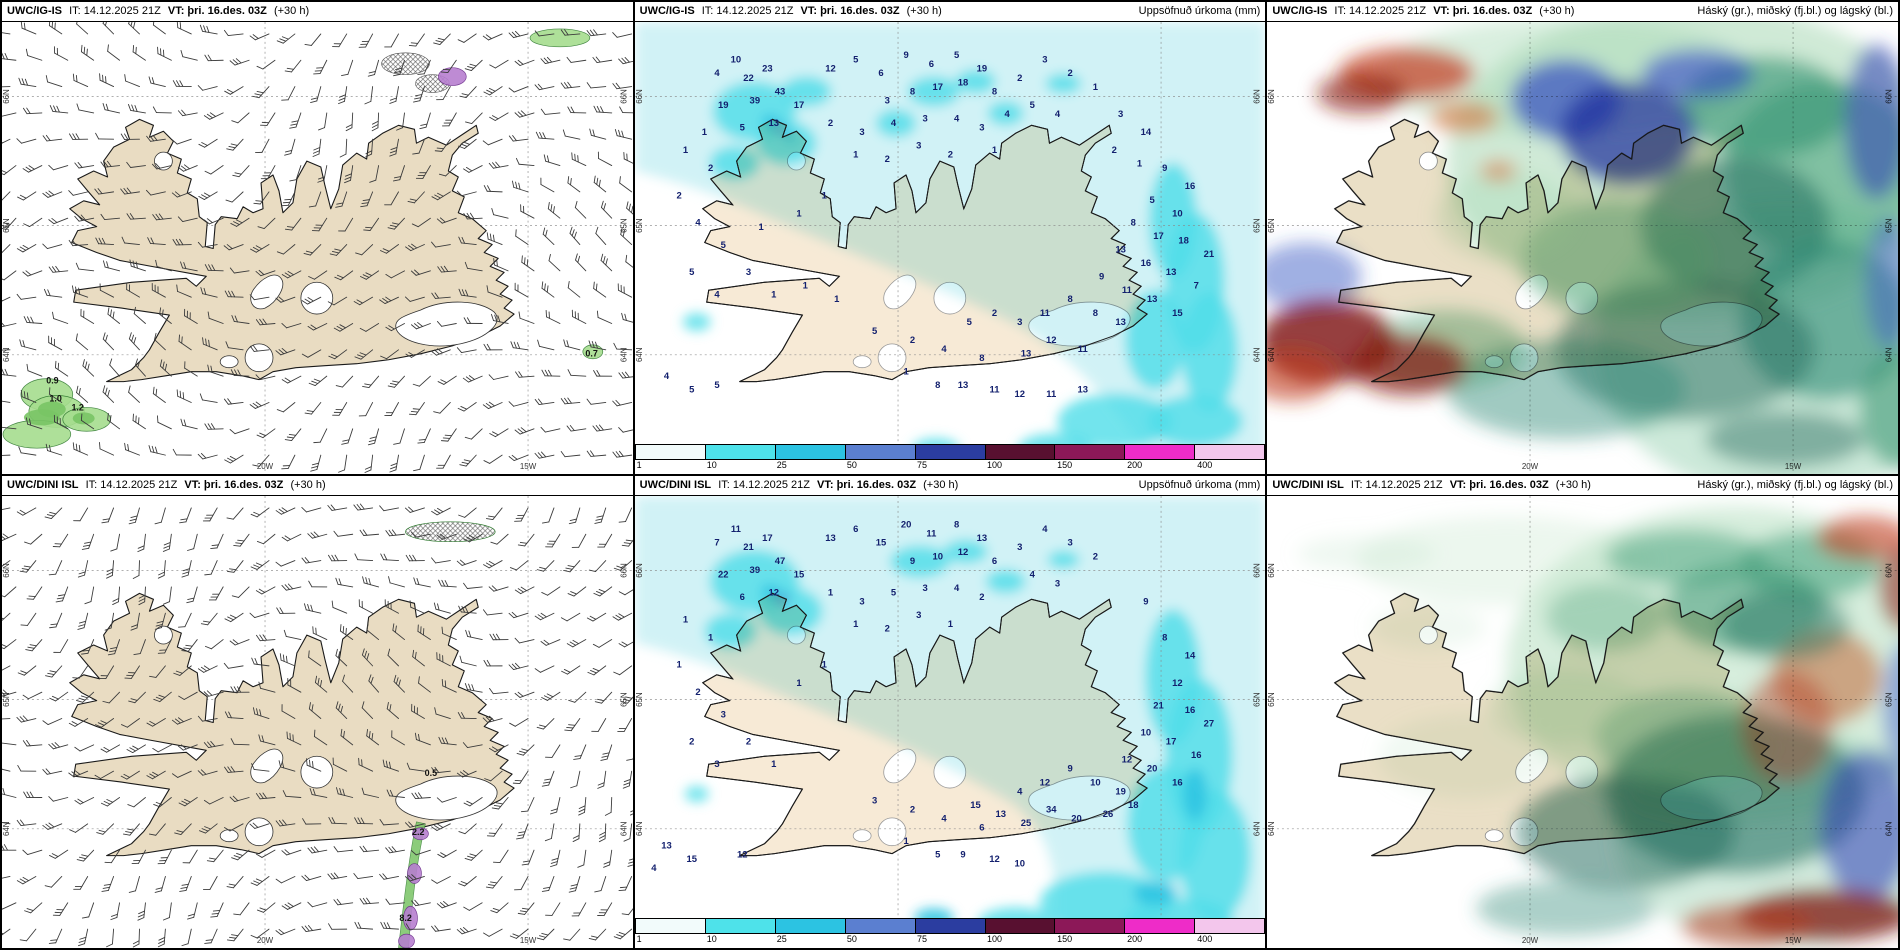  I want to click on precip-colorbar: 1 10 25 50 75 100 150 200 400, so click(950, 459).